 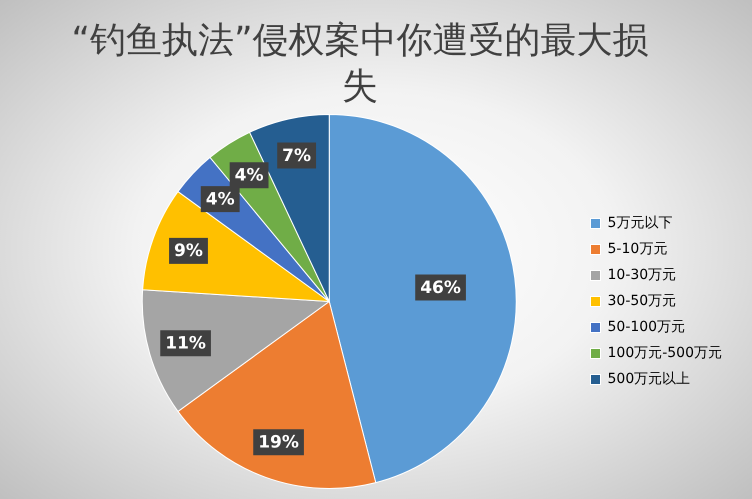 What do you see at coordinates (360, 64) in the screenshot?
I see `chart-title: “钓鱼执法”侵权案中你遭受的最大损失` at bounding box center [360, 64].